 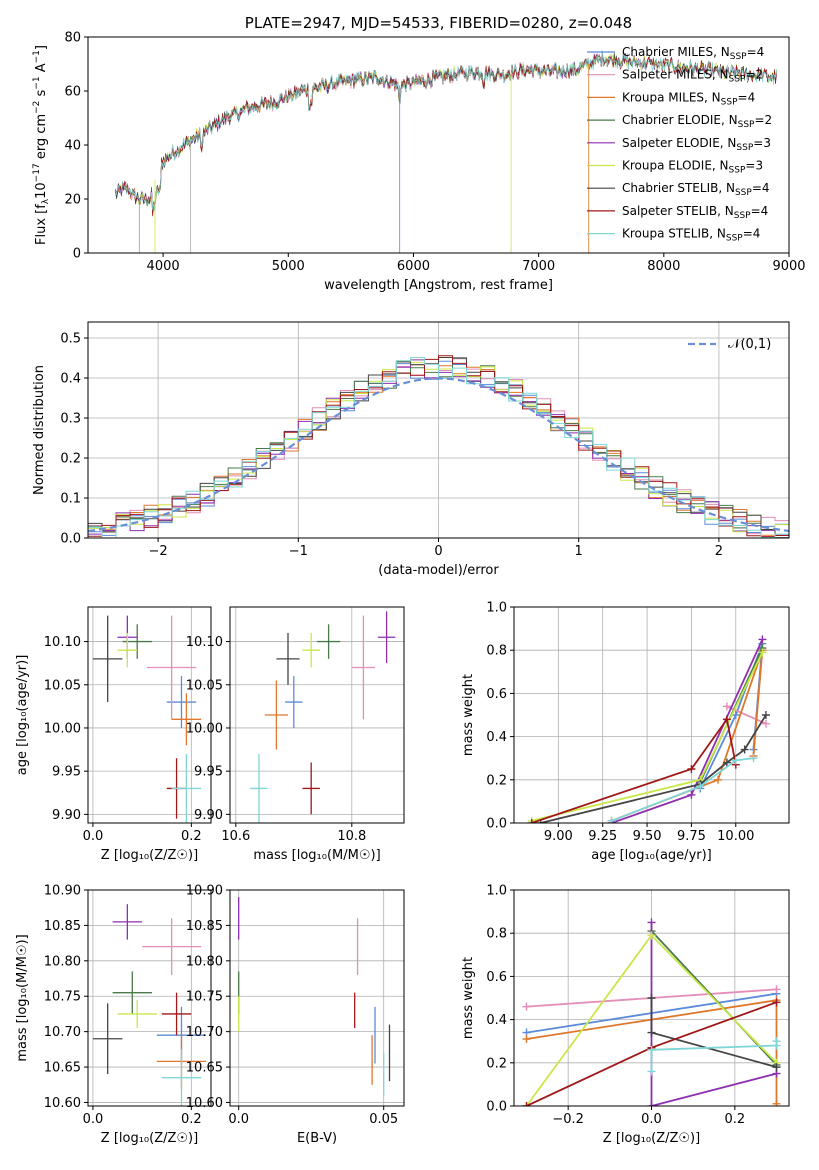 I want to click on age_vs_Z-xtick-label: 0.2, so click(x=191, y=836).